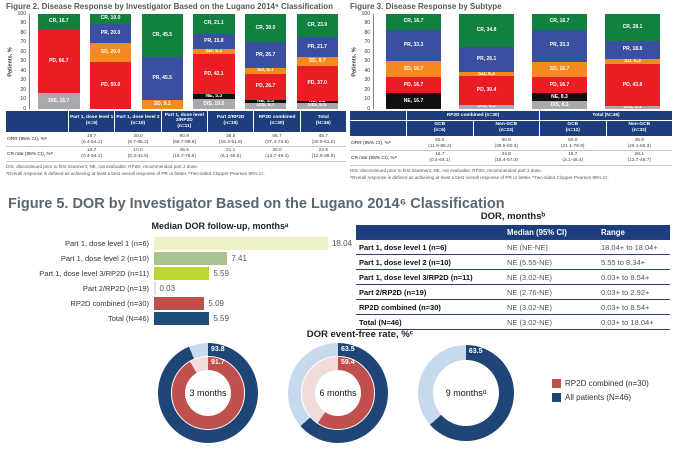  Describe the element at coordinates (110, 84) in the screenshot. I see `bar-segment-label: PD, 50.0` at that location.